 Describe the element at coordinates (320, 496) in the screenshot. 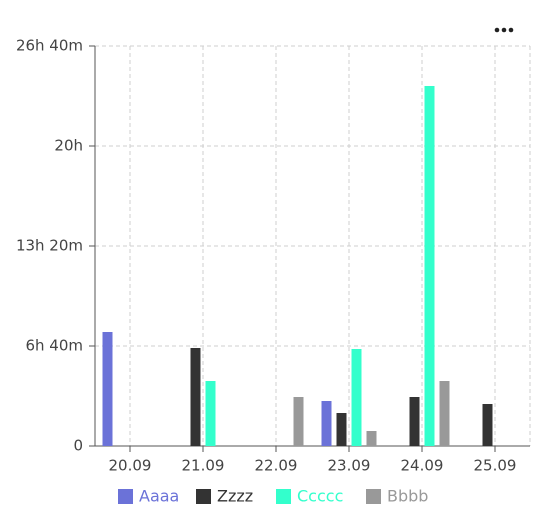

I see `legend-label: Ccccc` at that location.